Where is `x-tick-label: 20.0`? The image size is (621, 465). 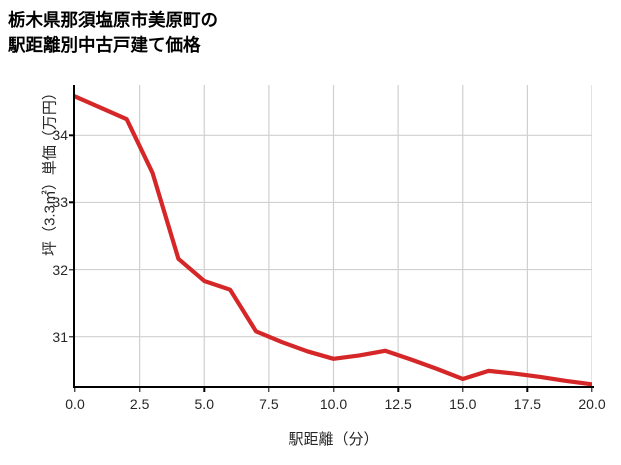 x-tick-label: 20.0 is located at coordinates (592, 404).